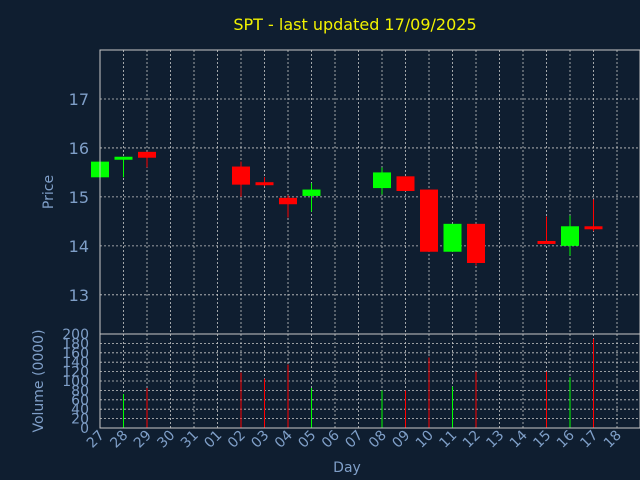 Image resolution: width=640 pixels, height=480 pixels. I want to click on x-tick-label: 11, so click(448, 440).